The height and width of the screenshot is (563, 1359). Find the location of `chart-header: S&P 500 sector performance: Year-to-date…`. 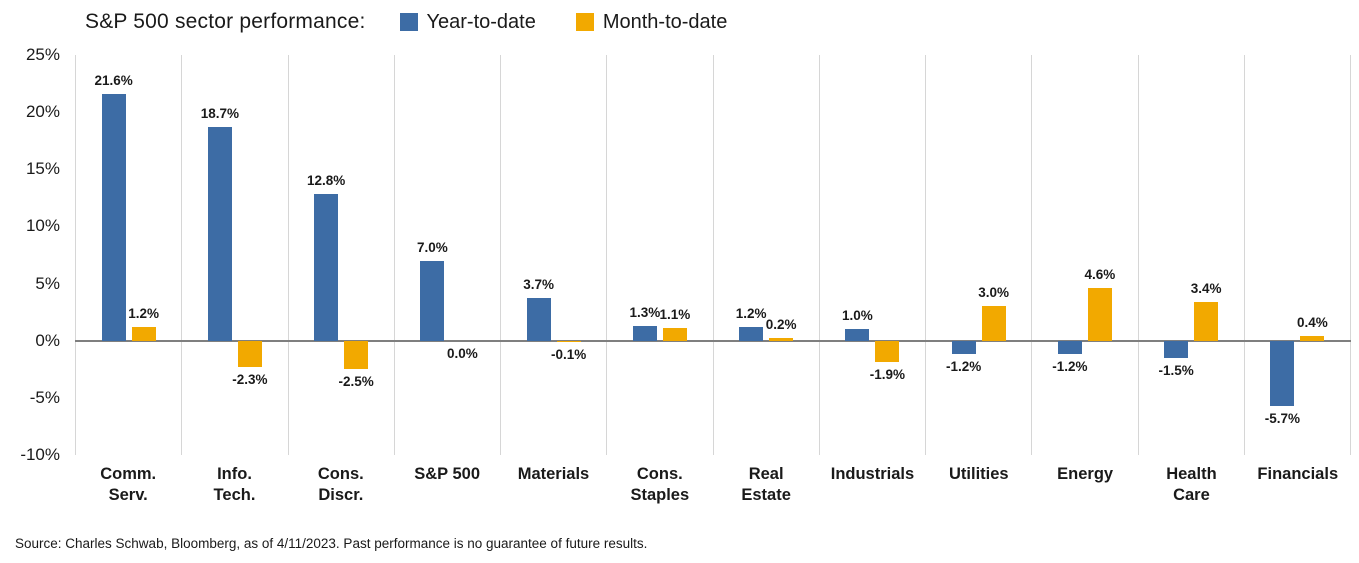

chart-header: S&P 500 sector performance: Year-to-date… is located at coordinates (406, 22).